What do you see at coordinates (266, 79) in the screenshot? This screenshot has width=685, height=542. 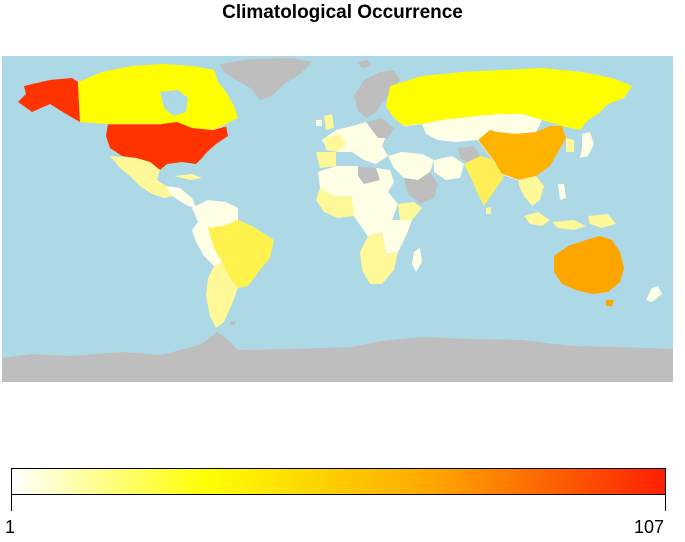 I see `country-greenland` at bounding box center [266, 79].